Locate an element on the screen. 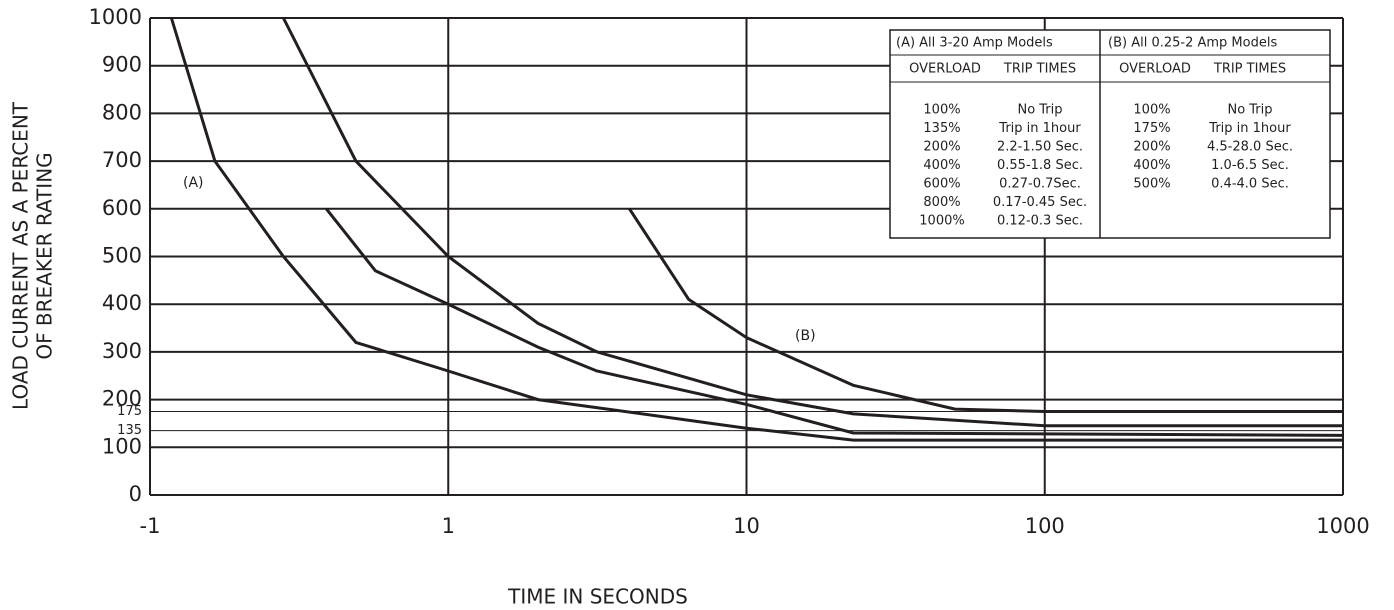 This screenshot has width=1394, height=610. table-cell: 2.2-1.50 Sec. is located at coordinates (1040, 147).